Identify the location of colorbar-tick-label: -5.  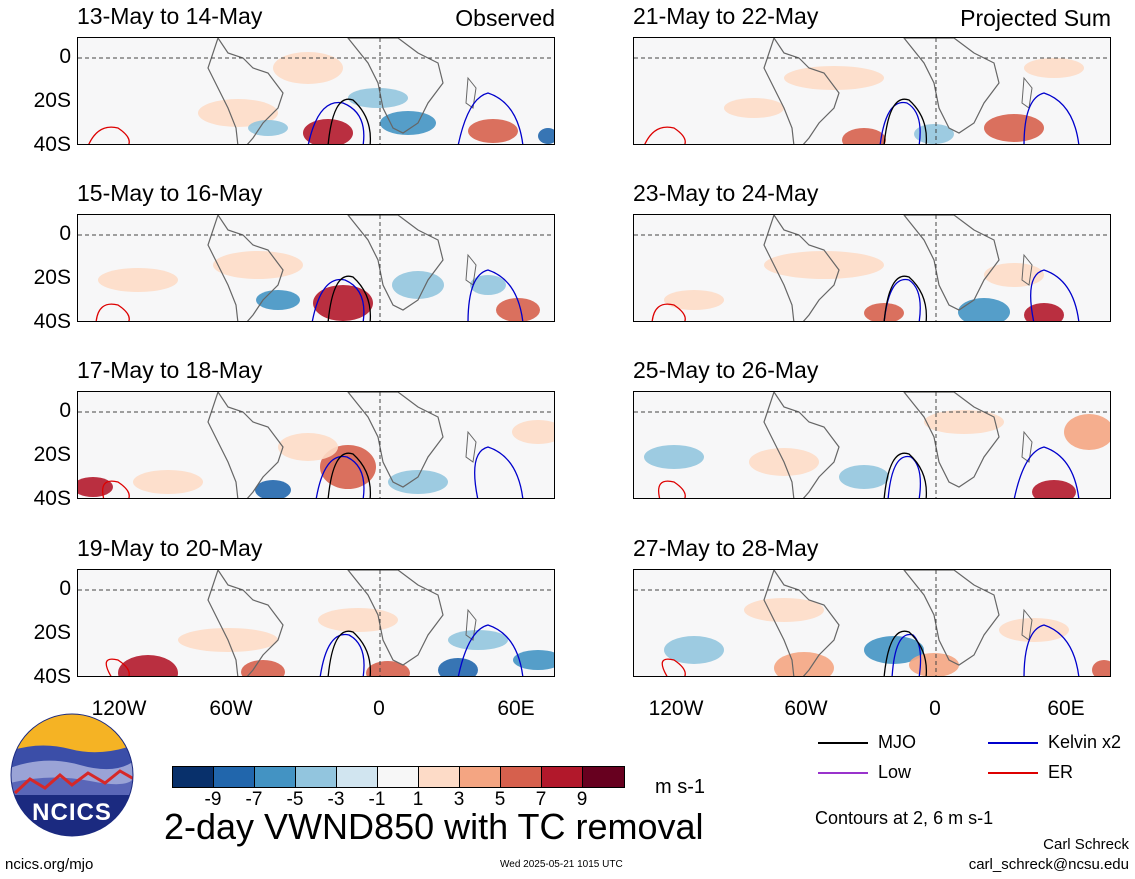
(295, 799).